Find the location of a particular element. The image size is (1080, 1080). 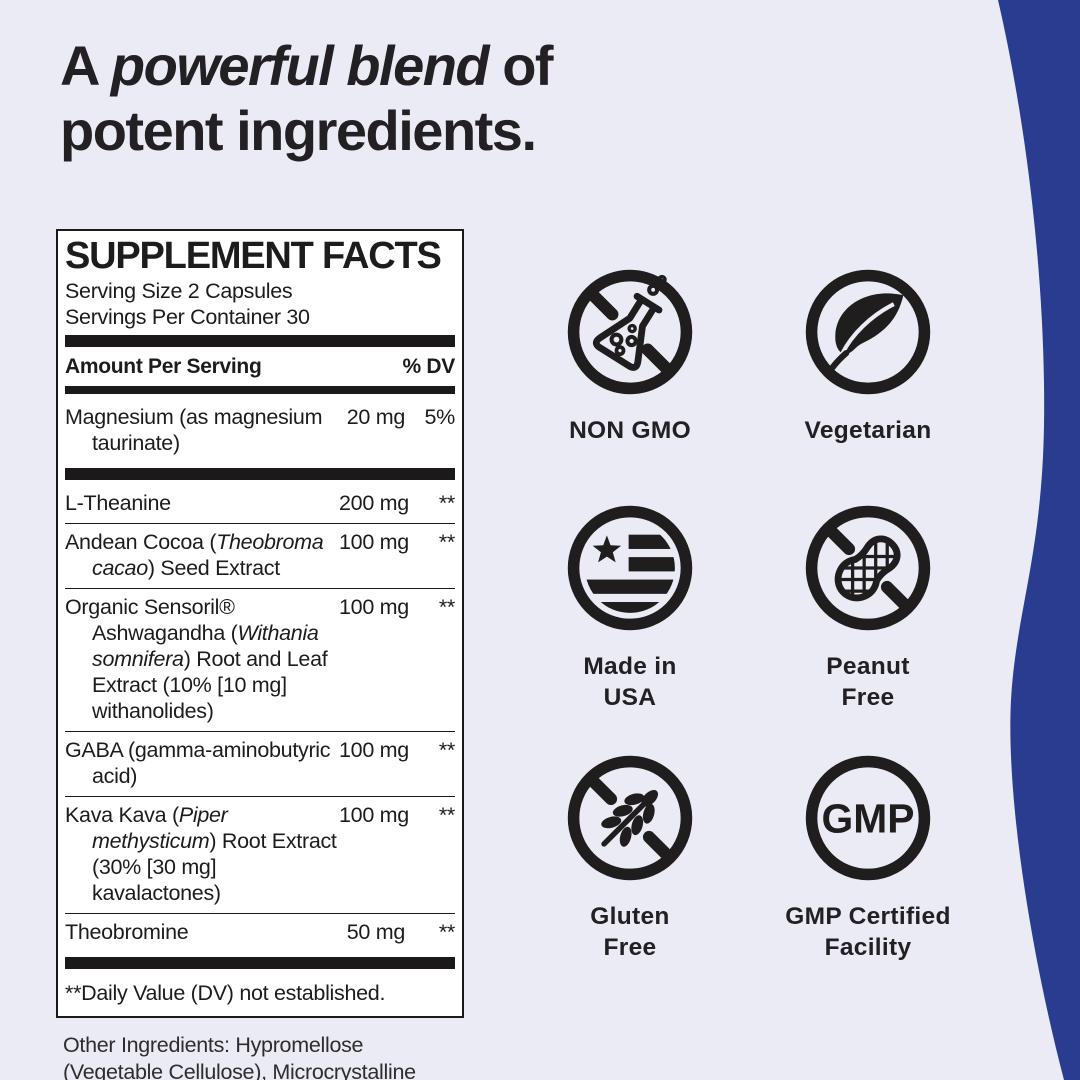

table-row-theobromine: Theobromine 50 mg ** is located at coordinates (260, 931).